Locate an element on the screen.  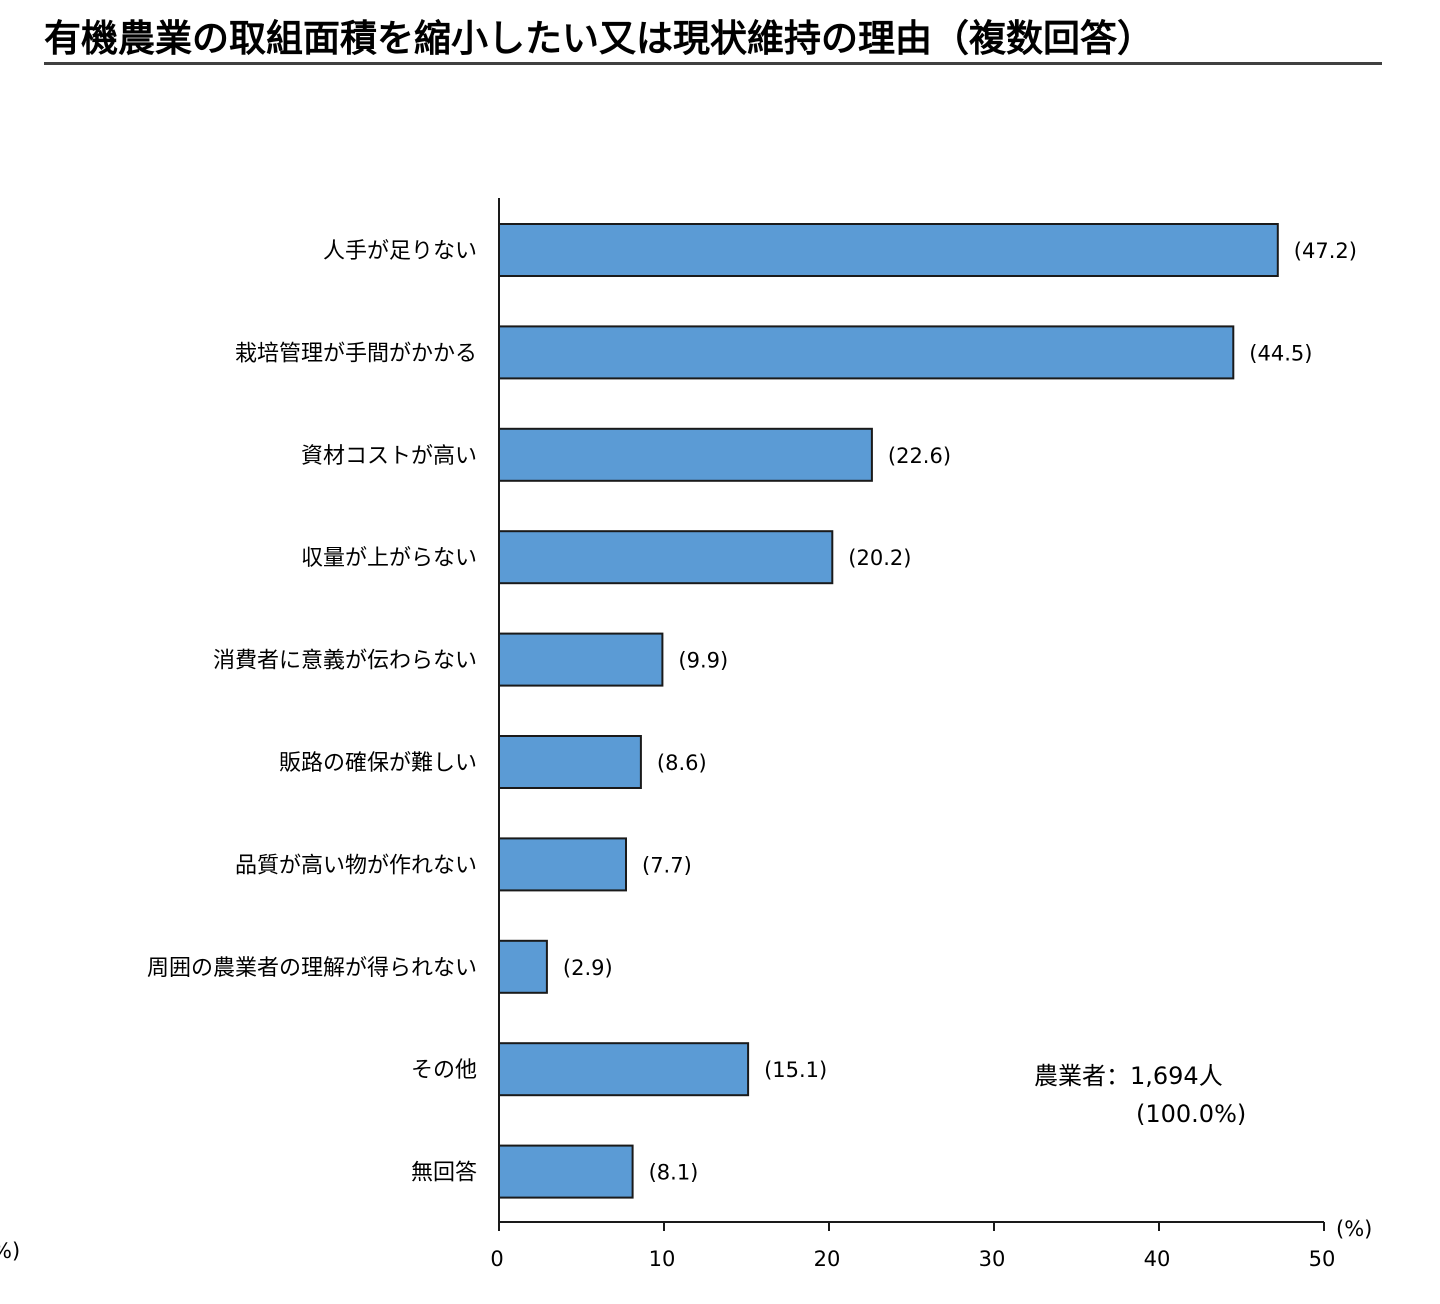
title-underline is located at coordinates (713, 63).